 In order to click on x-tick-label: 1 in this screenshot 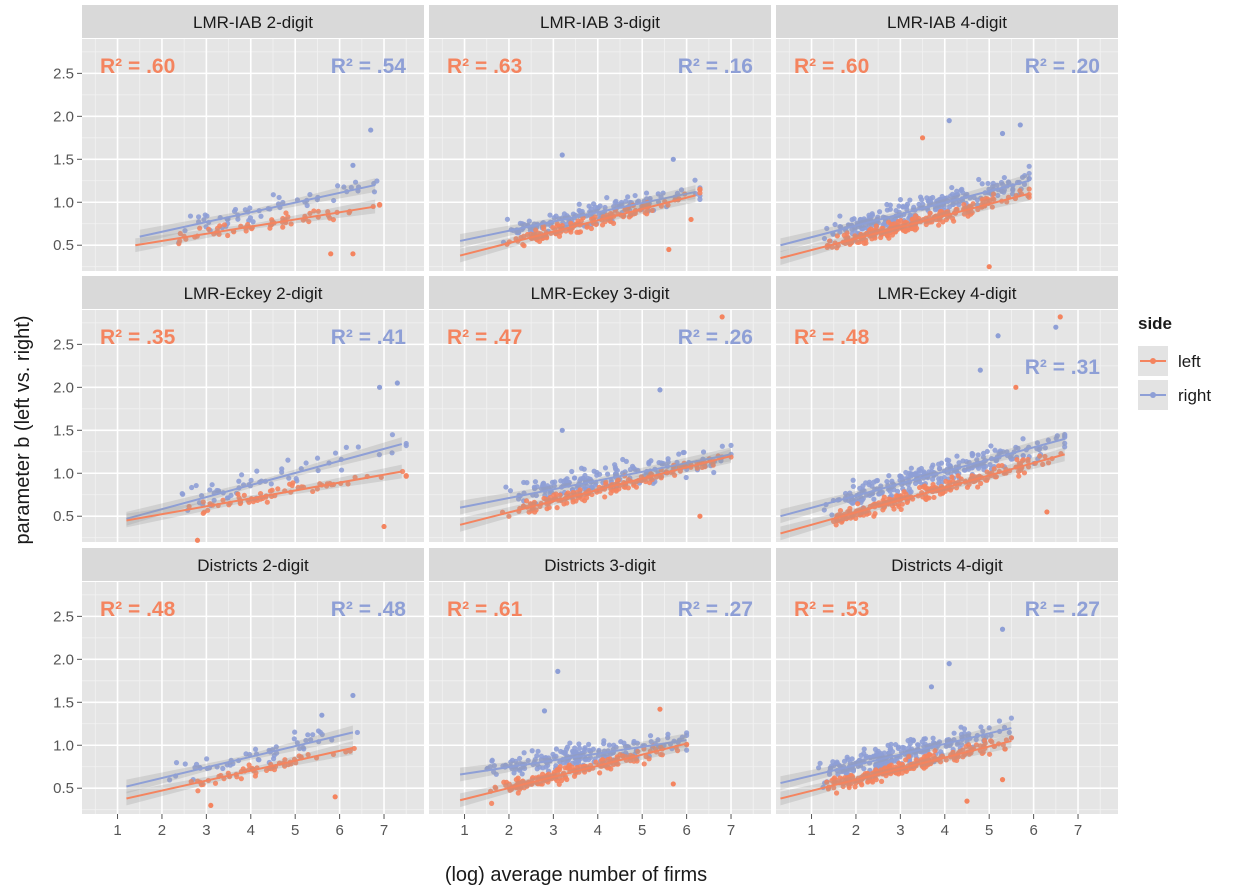, I will do `click(811, 830)`.